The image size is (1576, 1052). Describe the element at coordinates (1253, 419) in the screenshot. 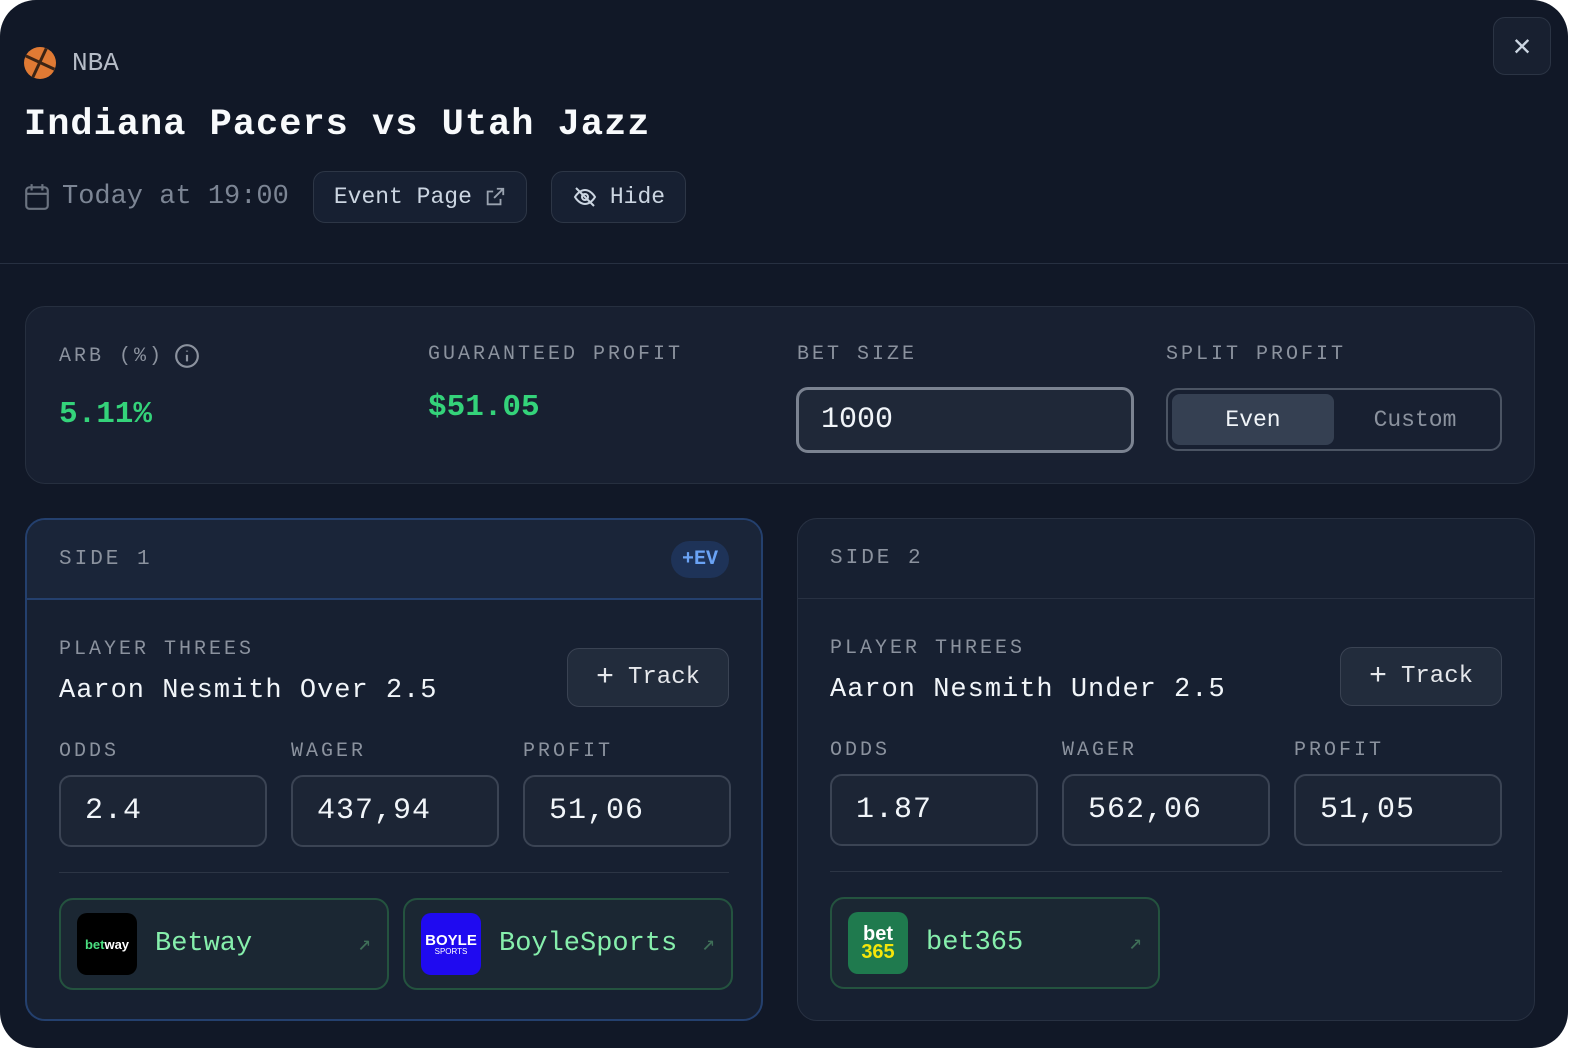

I see `split-even-option: Even` at that location.